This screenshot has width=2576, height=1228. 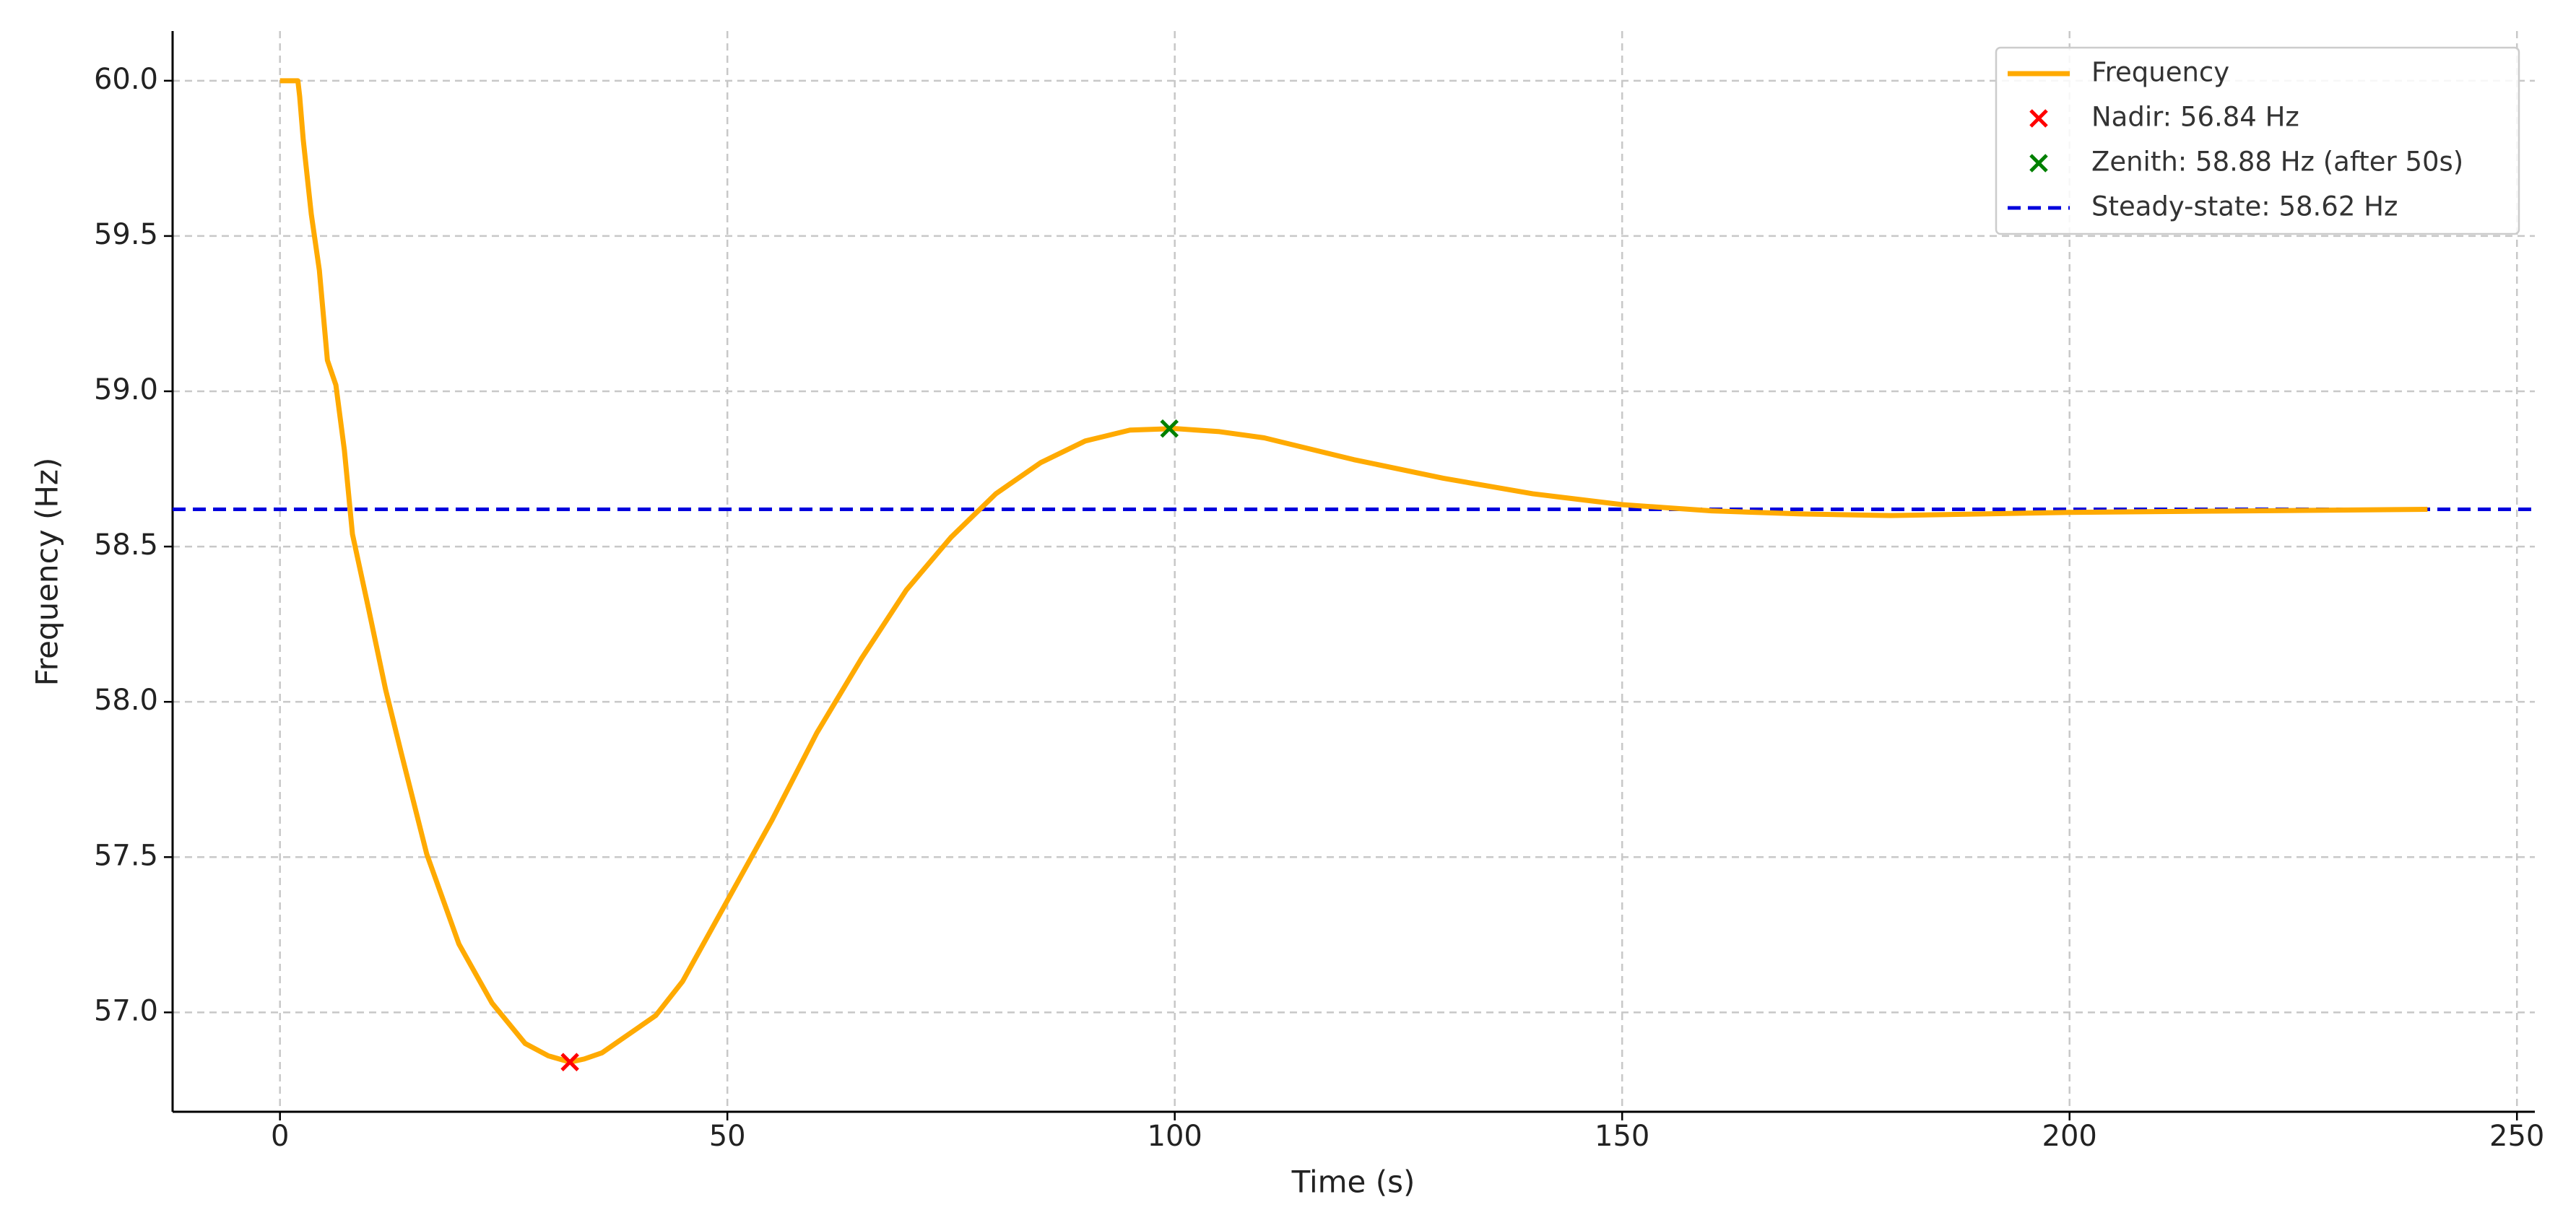 I want to click on legend-label: Zenith: 58.88 Hz (after 50s), so click(x=2277, y=162).